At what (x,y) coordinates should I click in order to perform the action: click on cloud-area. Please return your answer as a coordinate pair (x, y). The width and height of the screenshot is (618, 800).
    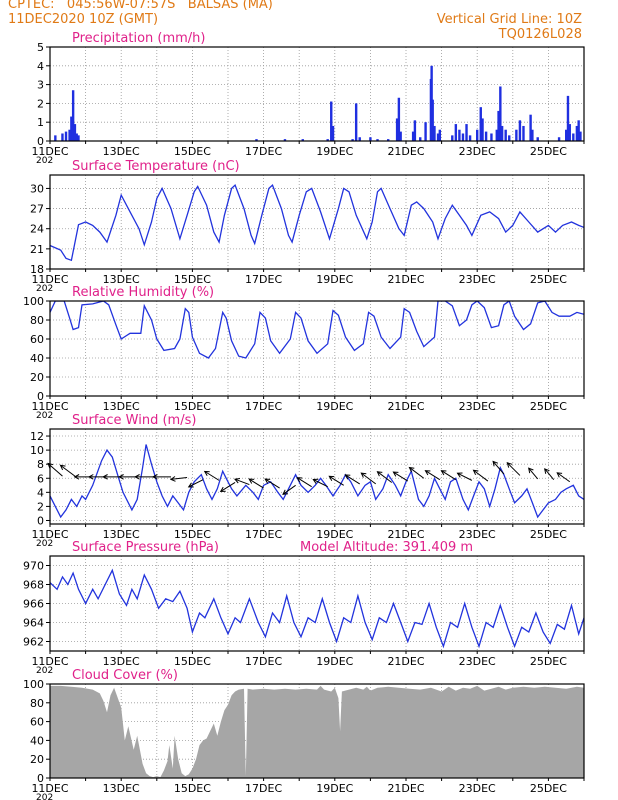
    Looking at the image, I should click on (317, 731).